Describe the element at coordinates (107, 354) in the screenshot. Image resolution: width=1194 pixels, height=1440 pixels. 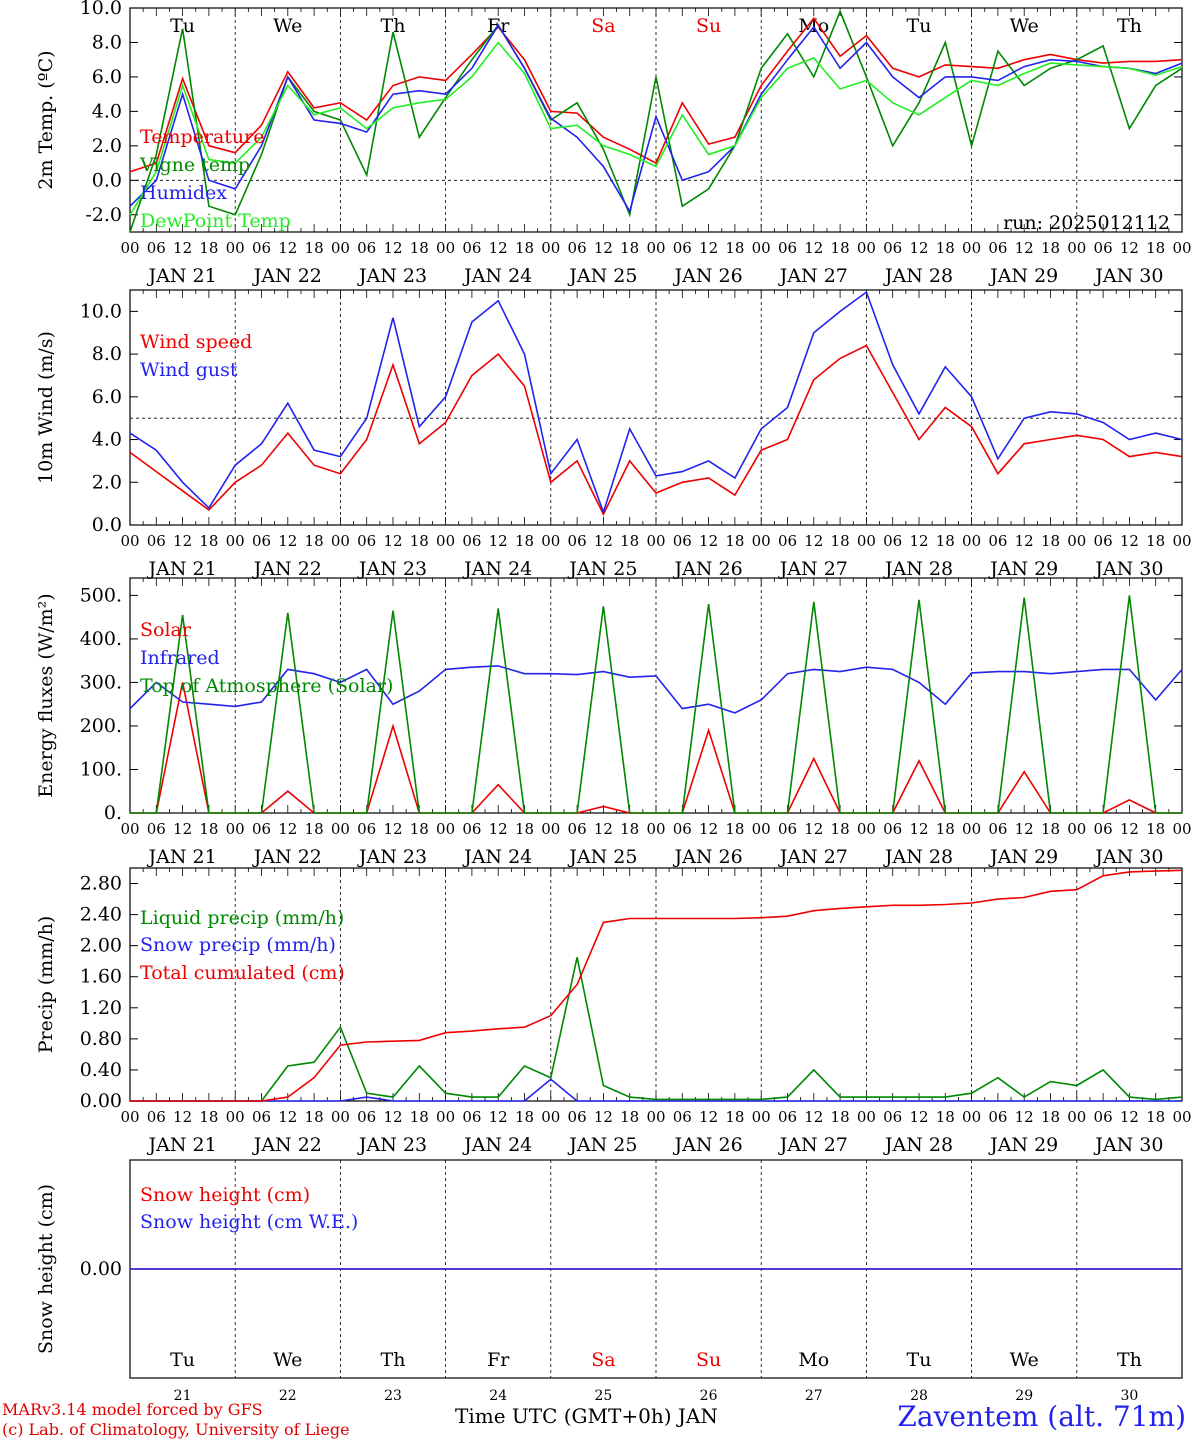
I see `y-tick-label: 8.0` at that location.